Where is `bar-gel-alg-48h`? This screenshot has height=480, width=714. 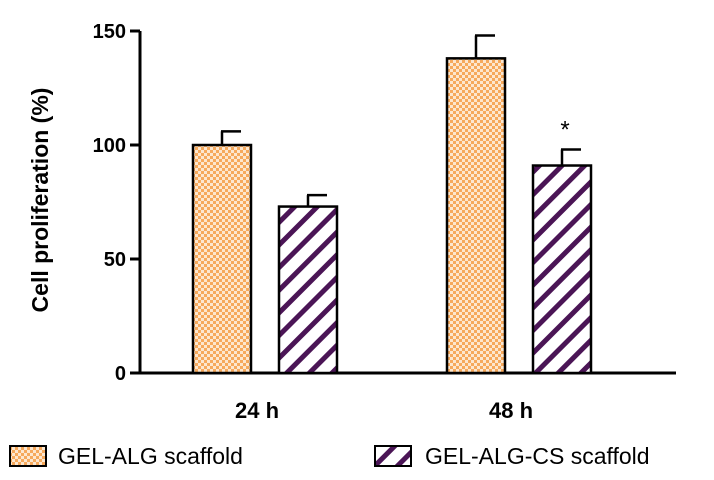
bar-gel-alg-48h is located at coordinates (476, 216).